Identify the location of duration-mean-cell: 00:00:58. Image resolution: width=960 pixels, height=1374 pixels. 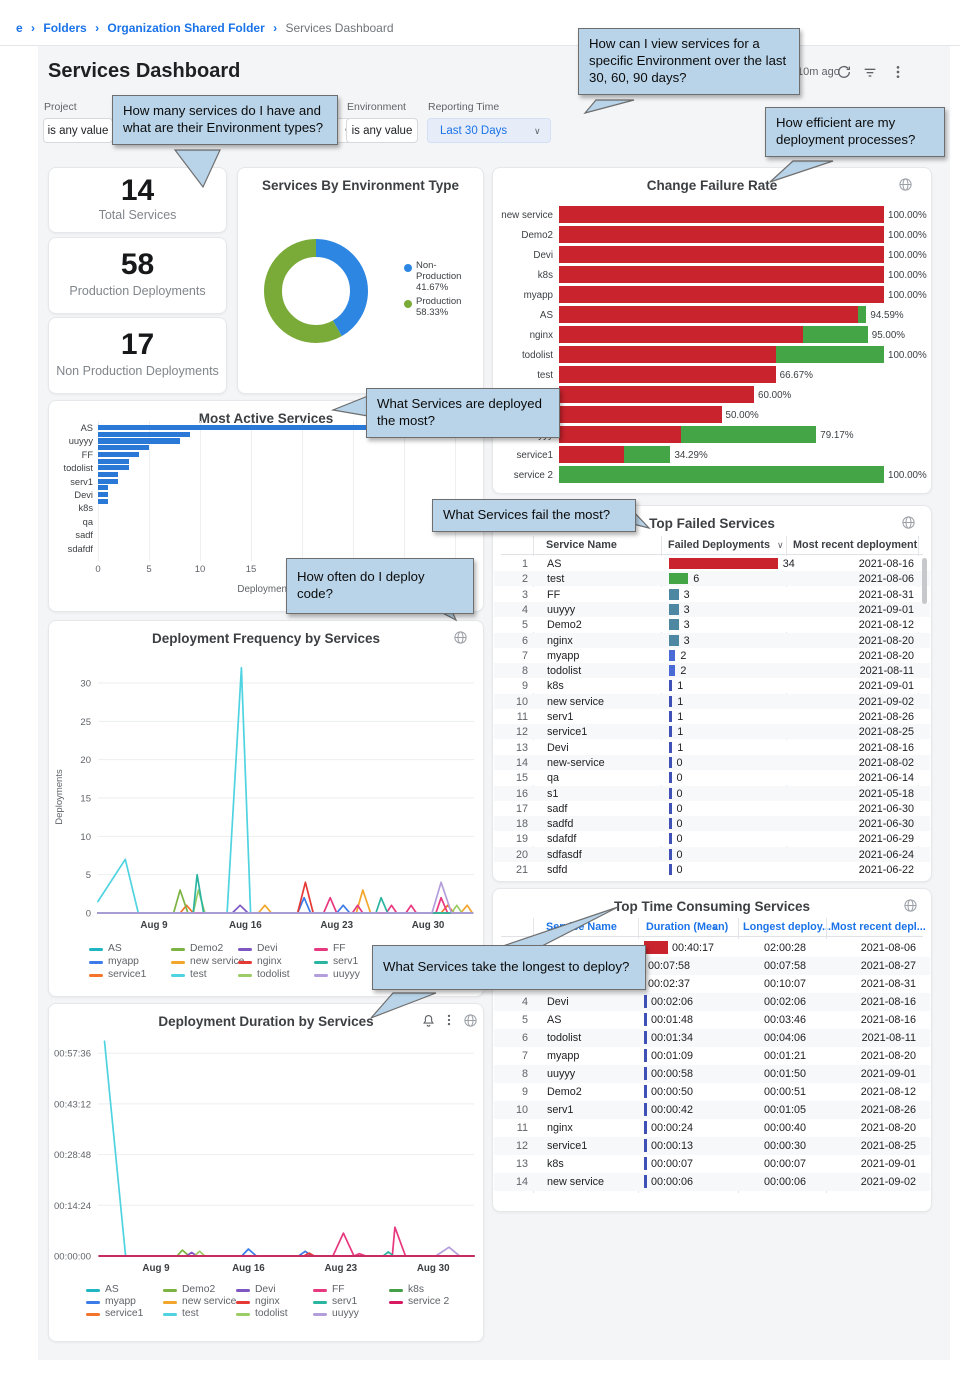
(672, 1074).